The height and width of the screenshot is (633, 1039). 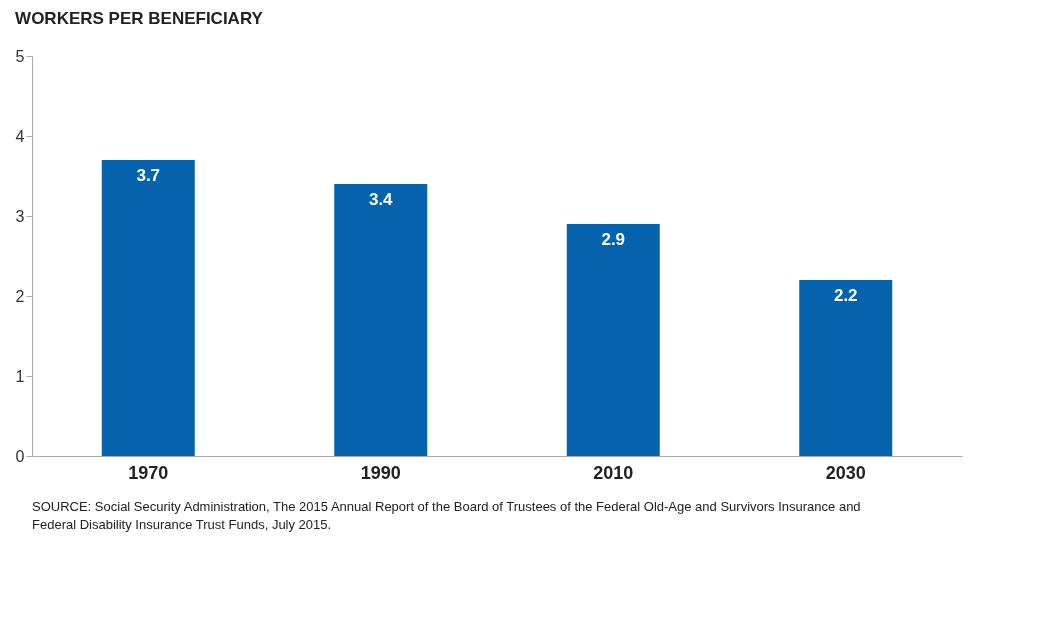 I want to click on x-tick-label: 2030, so click(x=845, y=472).